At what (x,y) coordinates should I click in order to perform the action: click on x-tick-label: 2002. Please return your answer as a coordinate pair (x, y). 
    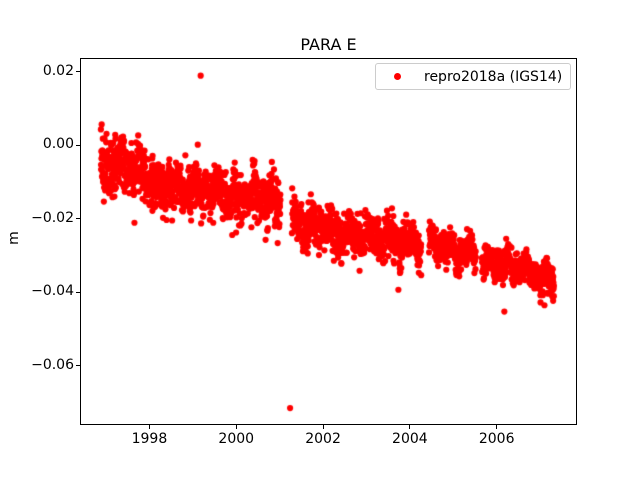
    Looking at the image, I should click on (323, 439).